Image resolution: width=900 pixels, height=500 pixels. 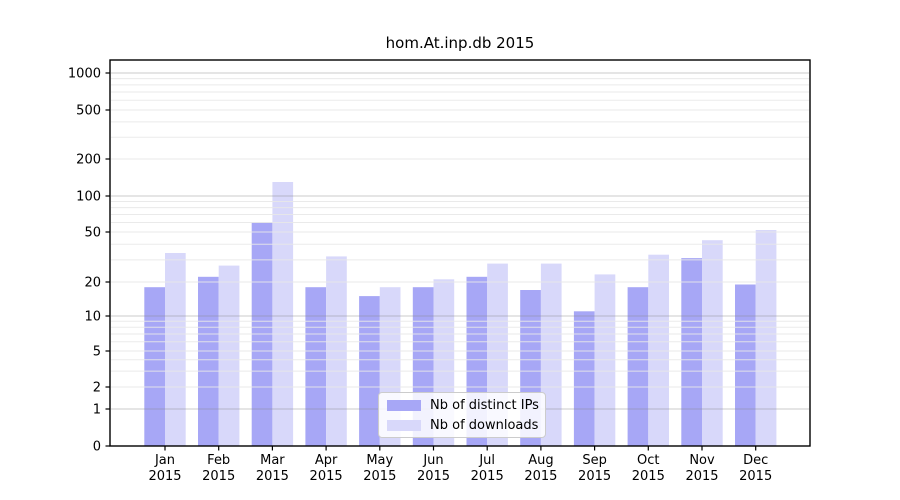 What do you see at coordinates (92, 233) in the screenshot?
I see `y-tick-label: 50` at bounding box center [92, 233].